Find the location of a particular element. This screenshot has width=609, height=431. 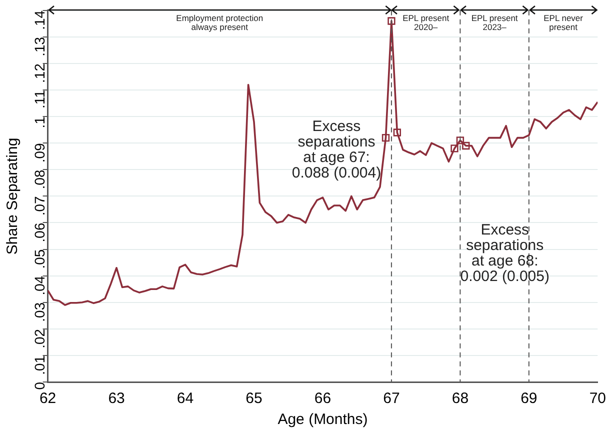

y-tick-label: .04 is located at coordinates (40, 286).